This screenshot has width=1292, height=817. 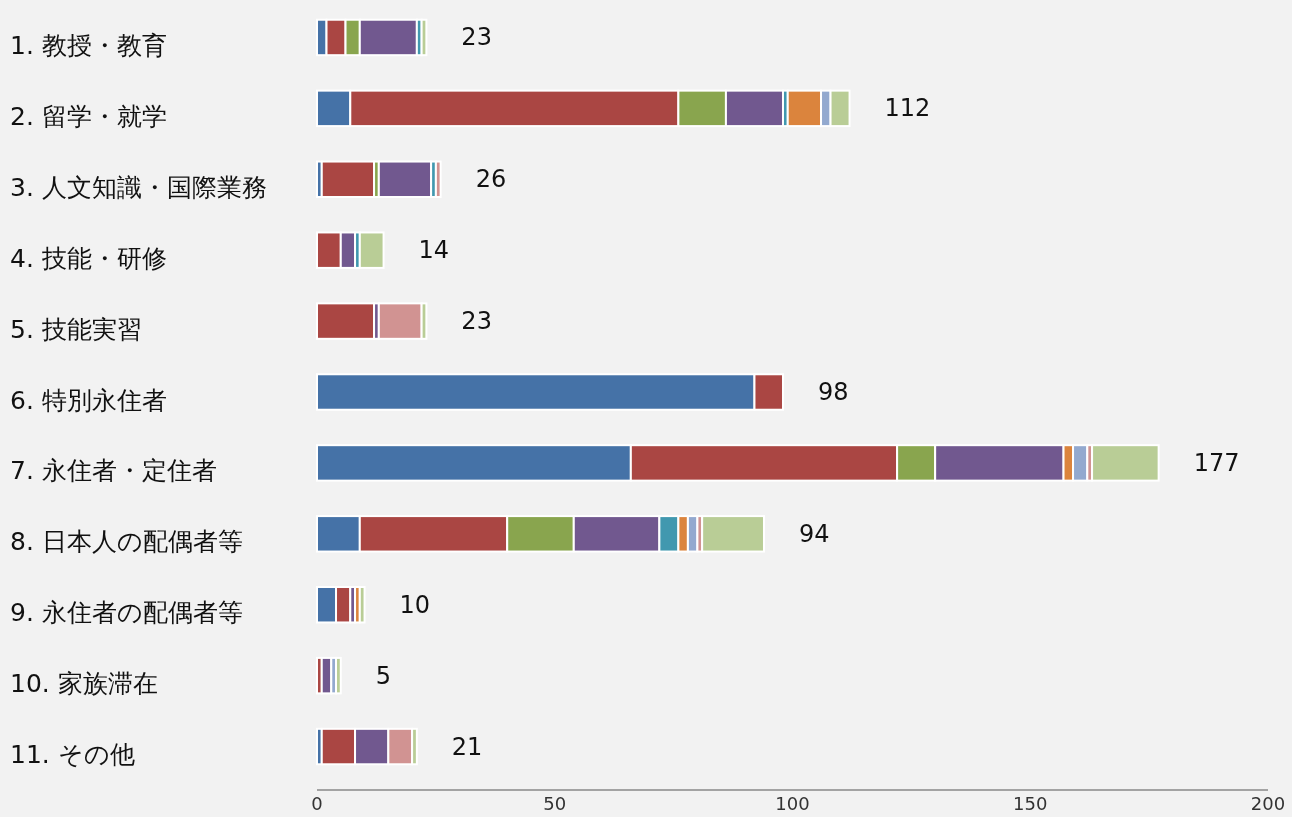 What do you see at coordinates (72, 755) in the screenshot?
I see `y-tick-label: 11. その他` at bounding box center [72, 755].